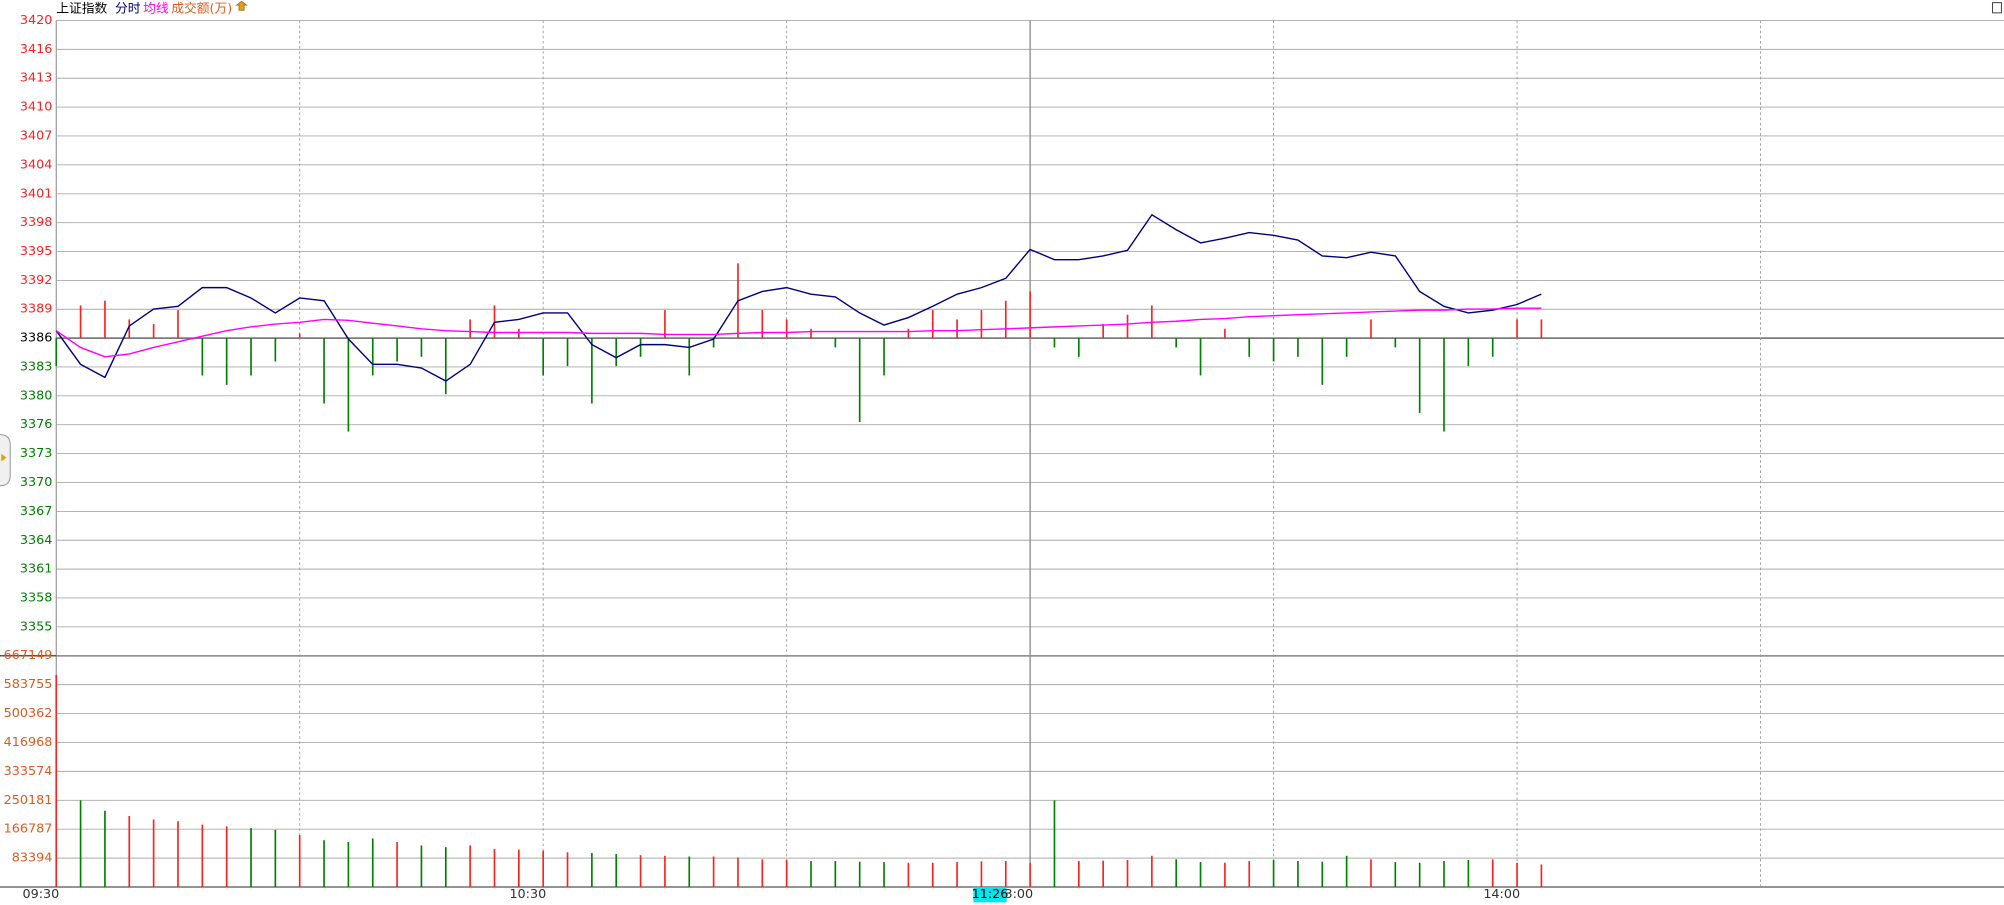 The image size is (2004, 905). I want to click on y-tick-label: 3380, so click(36, 395).